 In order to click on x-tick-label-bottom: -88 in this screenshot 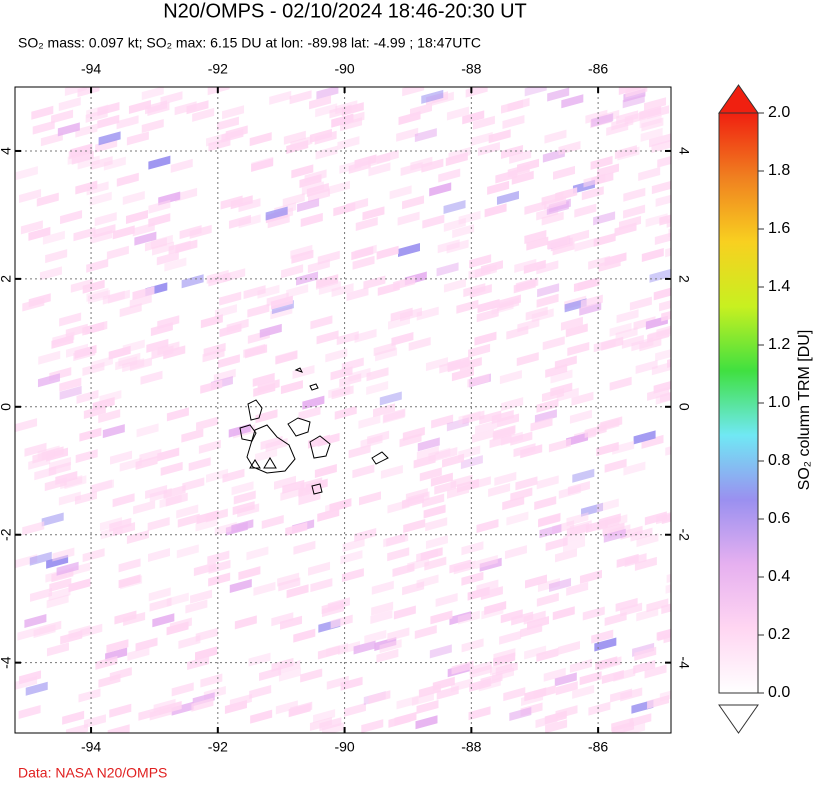, I will do `click(471, 747)`.